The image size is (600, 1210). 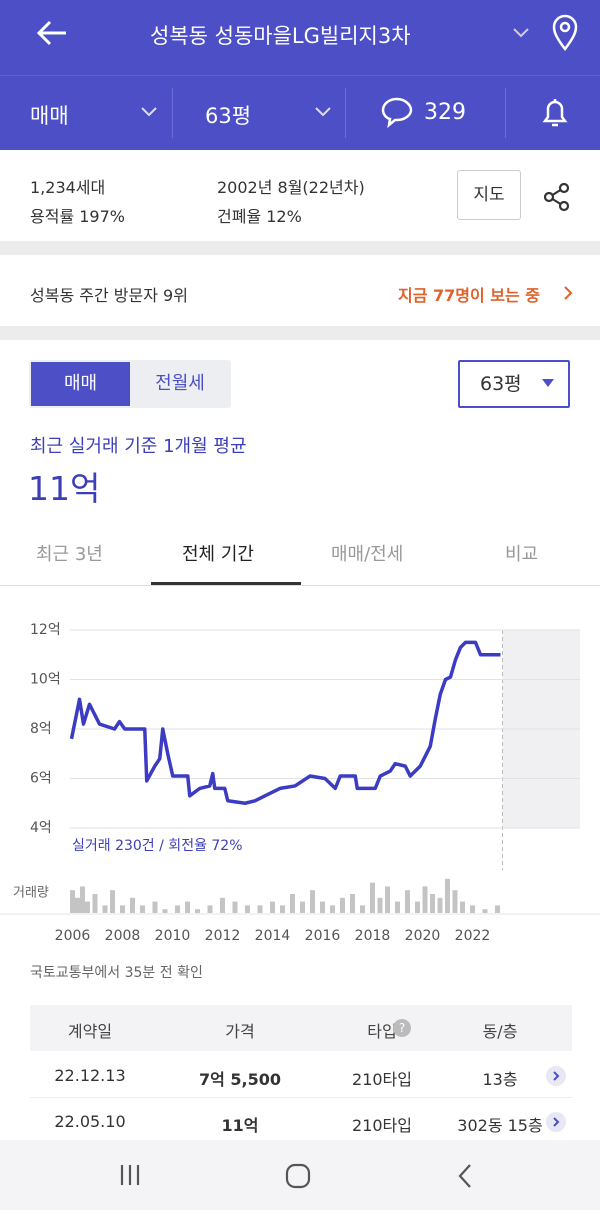 I want to click on households: 1,234세대, so click(x=68, y=187).